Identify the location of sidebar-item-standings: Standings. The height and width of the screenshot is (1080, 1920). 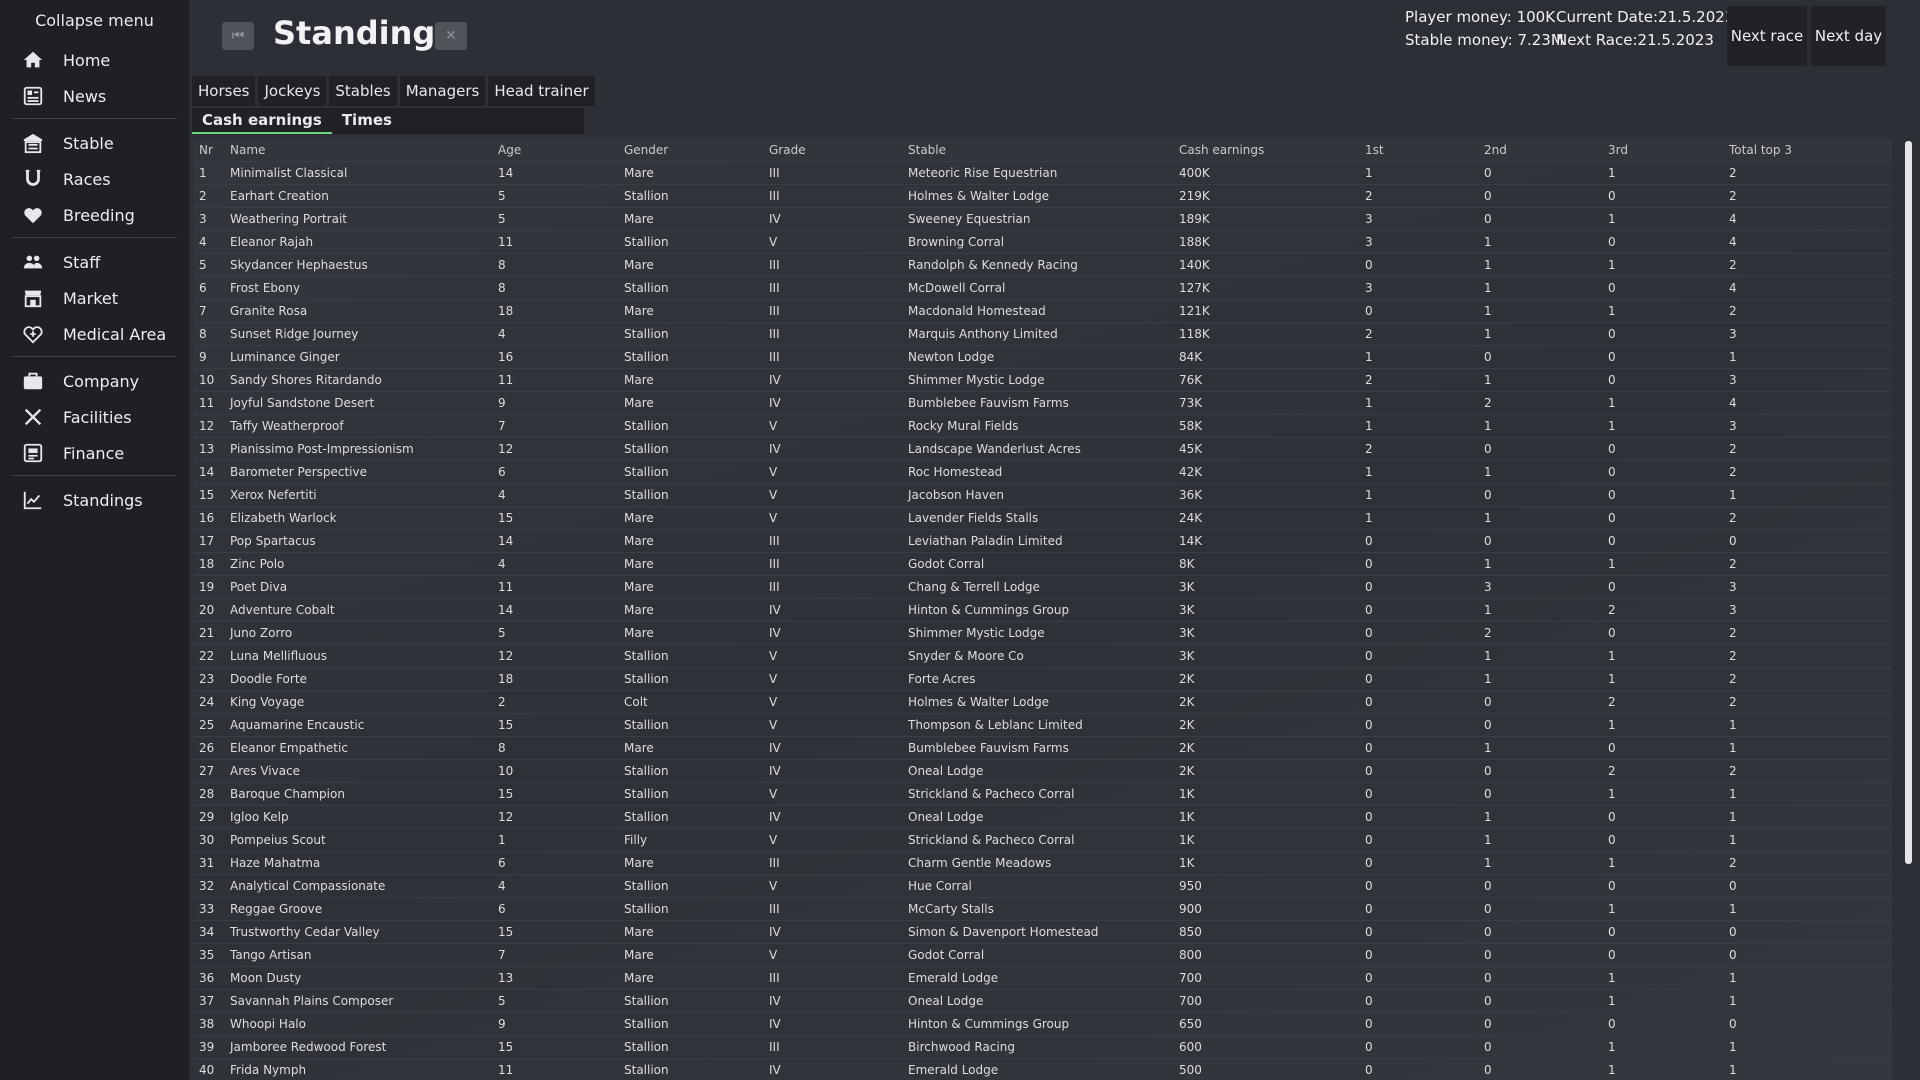
(94, 500).